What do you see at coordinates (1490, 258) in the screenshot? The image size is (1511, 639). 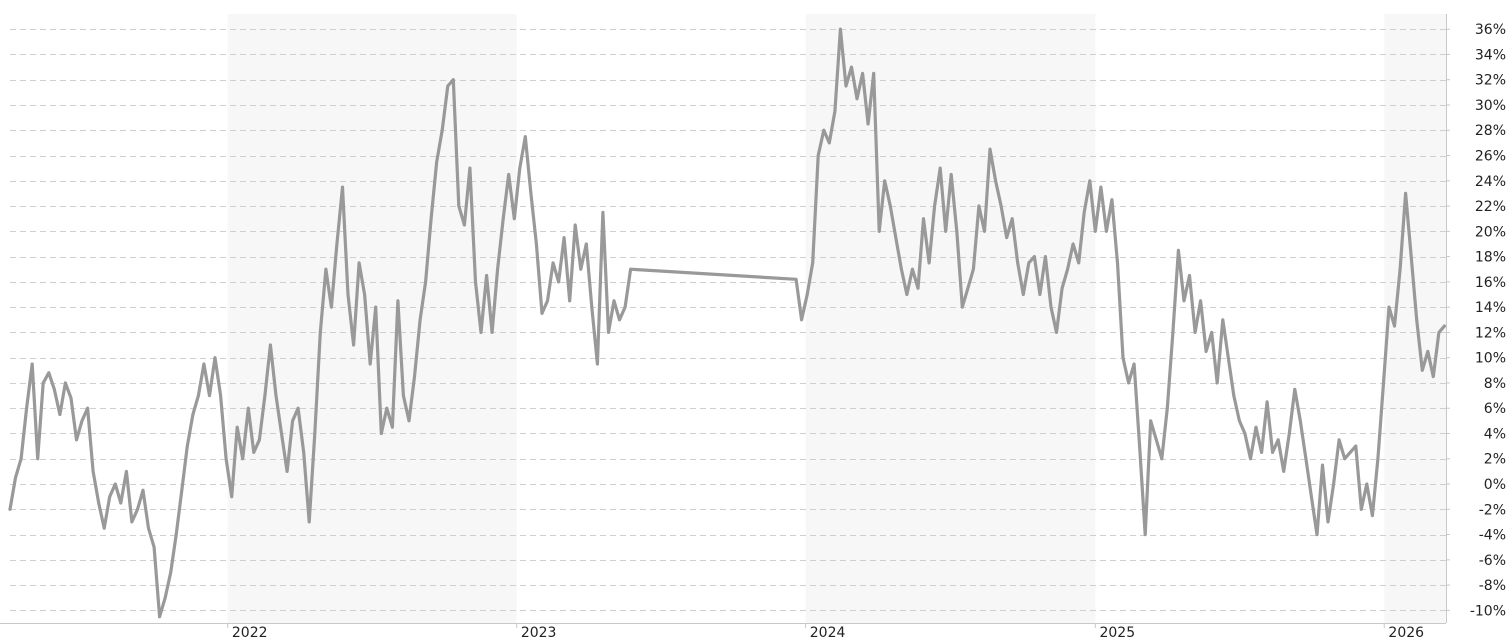 I see `y-tick-label: 18%` at bounding box center [1490, 258].